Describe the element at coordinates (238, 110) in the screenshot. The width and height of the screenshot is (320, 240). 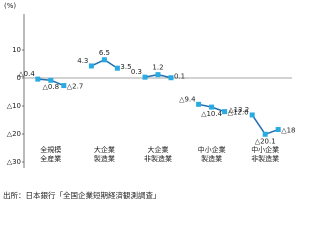
I see `value-label: △13.2` at that location.